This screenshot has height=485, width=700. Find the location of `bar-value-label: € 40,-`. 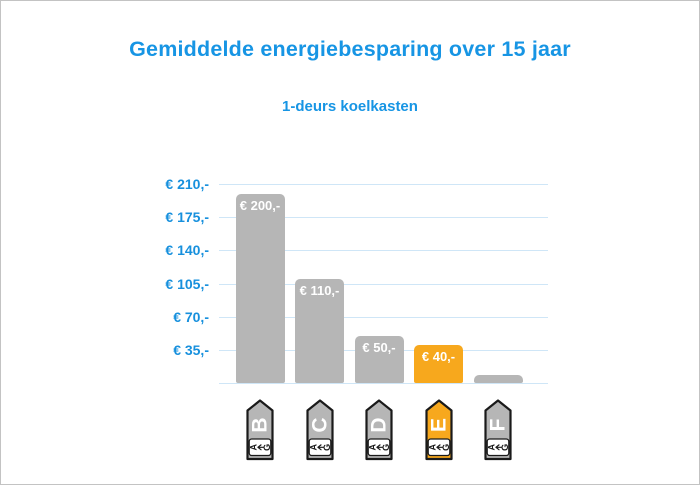

bar-value-label: € 40,- is located at coordinates (438, 357).